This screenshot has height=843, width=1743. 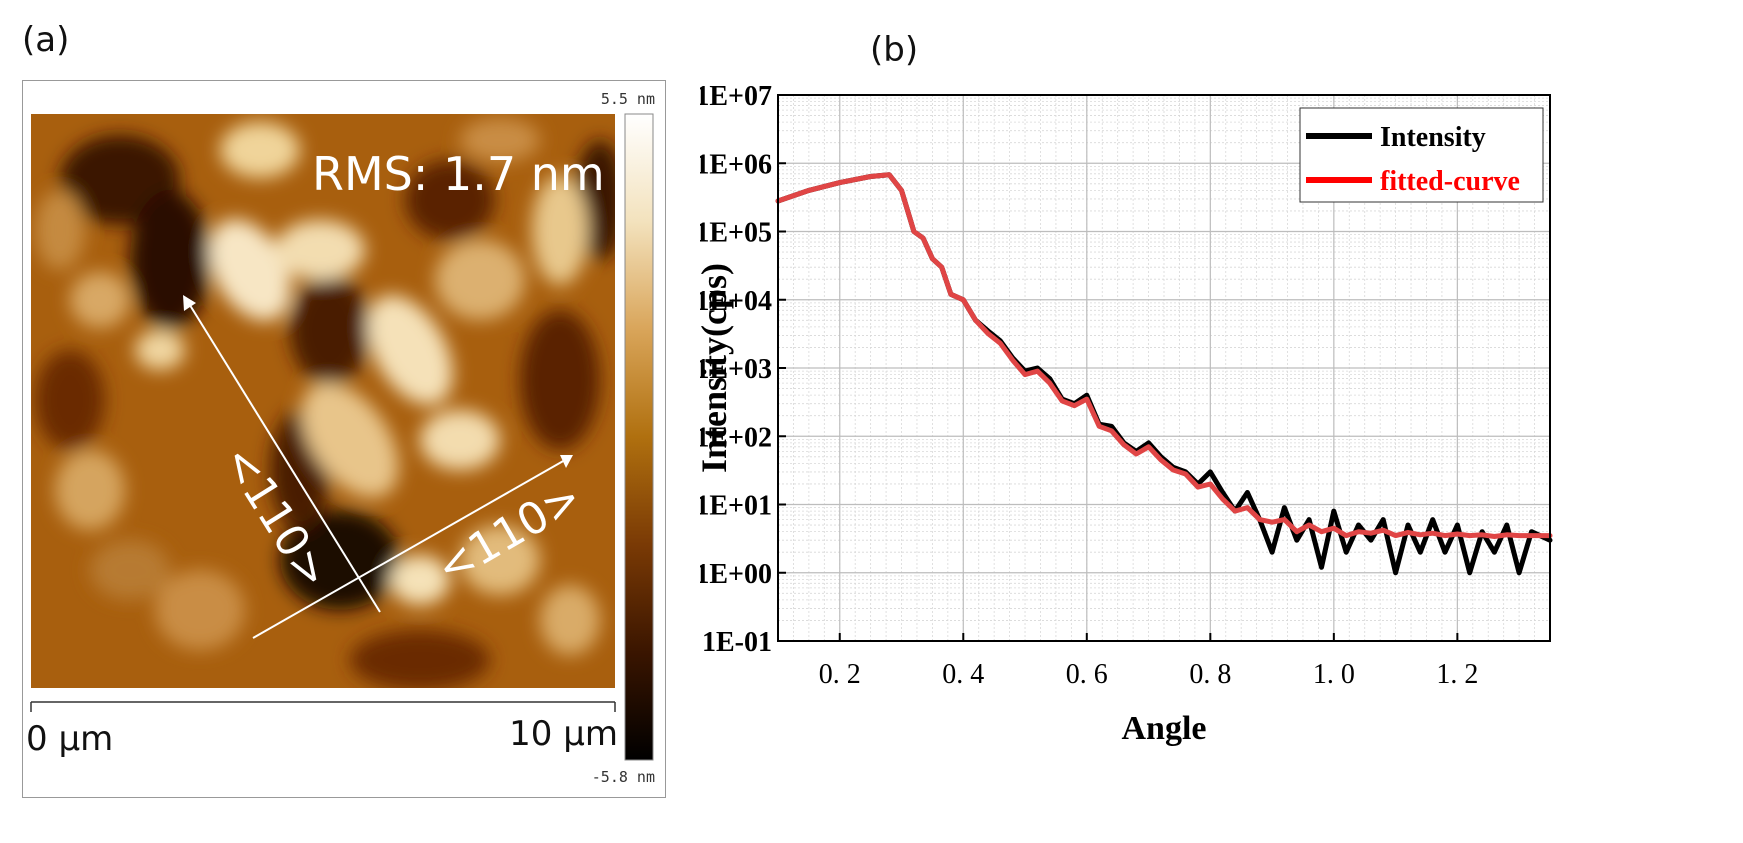 I want to click on legend-entry-label: fitted-curve, so click(x=1450, y=181).